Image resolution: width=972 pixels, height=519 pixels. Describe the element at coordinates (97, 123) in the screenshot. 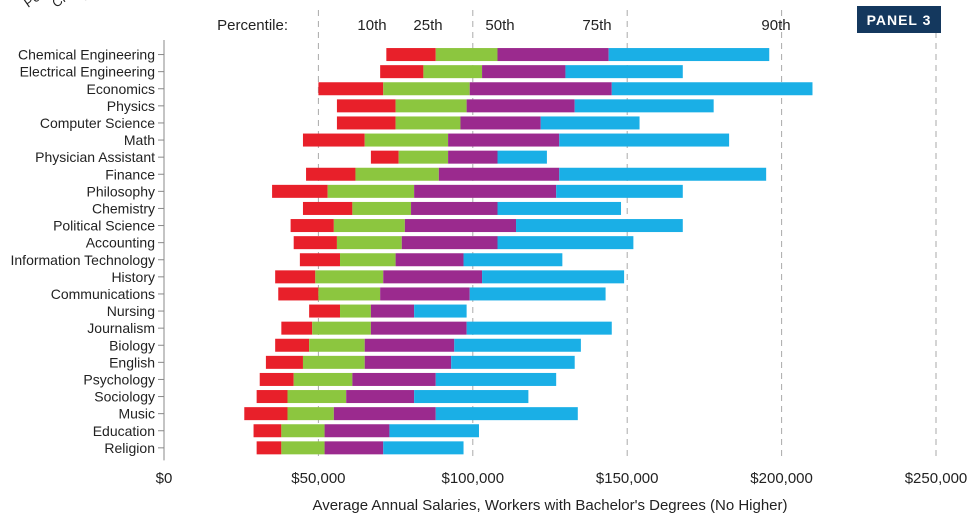

I see `category-label: Computer Science` at that location.